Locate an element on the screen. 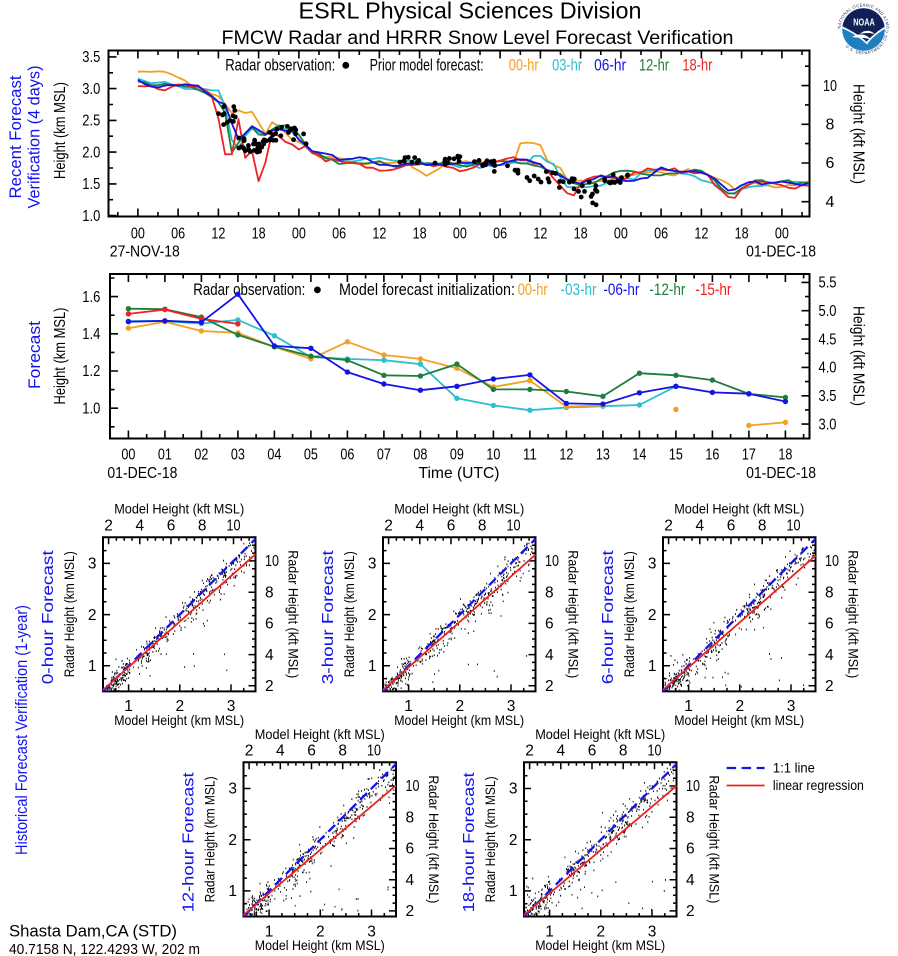  svg-text: 03 is located at coordinates (238, 455).